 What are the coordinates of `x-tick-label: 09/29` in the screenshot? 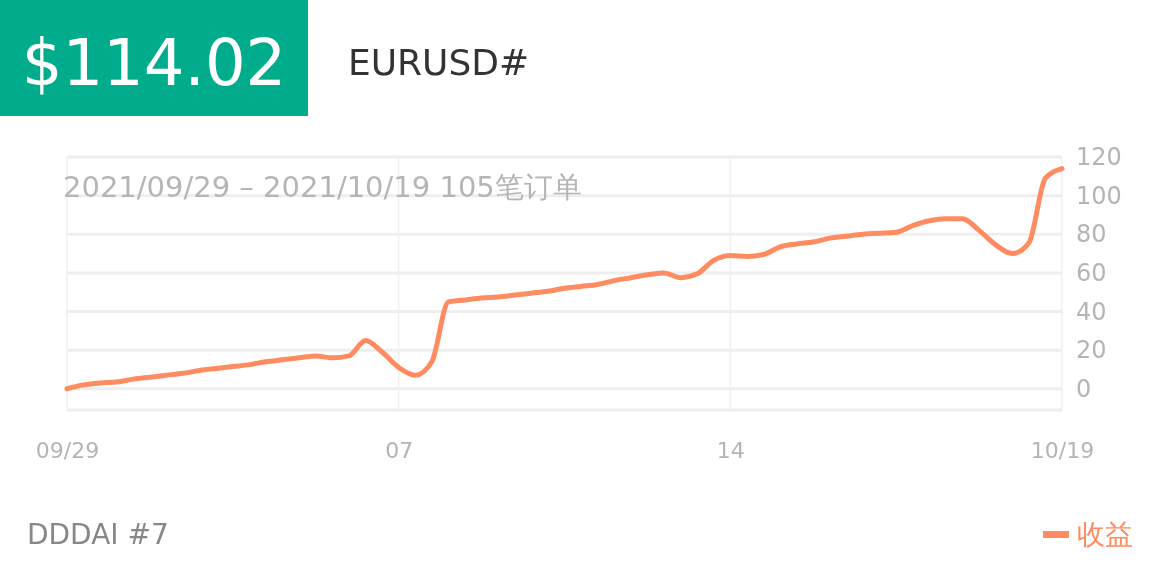 It's located at (67, 450).